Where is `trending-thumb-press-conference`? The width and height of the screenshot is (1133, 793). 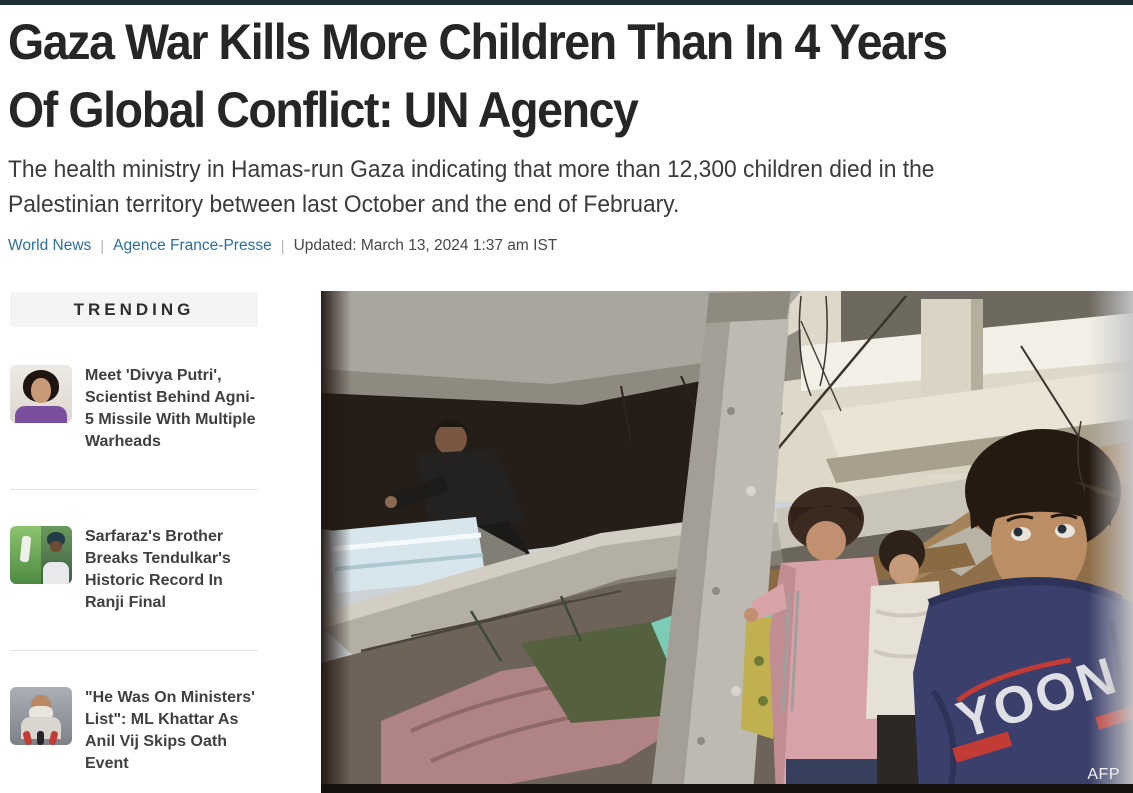
trending-thumb-press-conference is located at coordinates (41, 716).